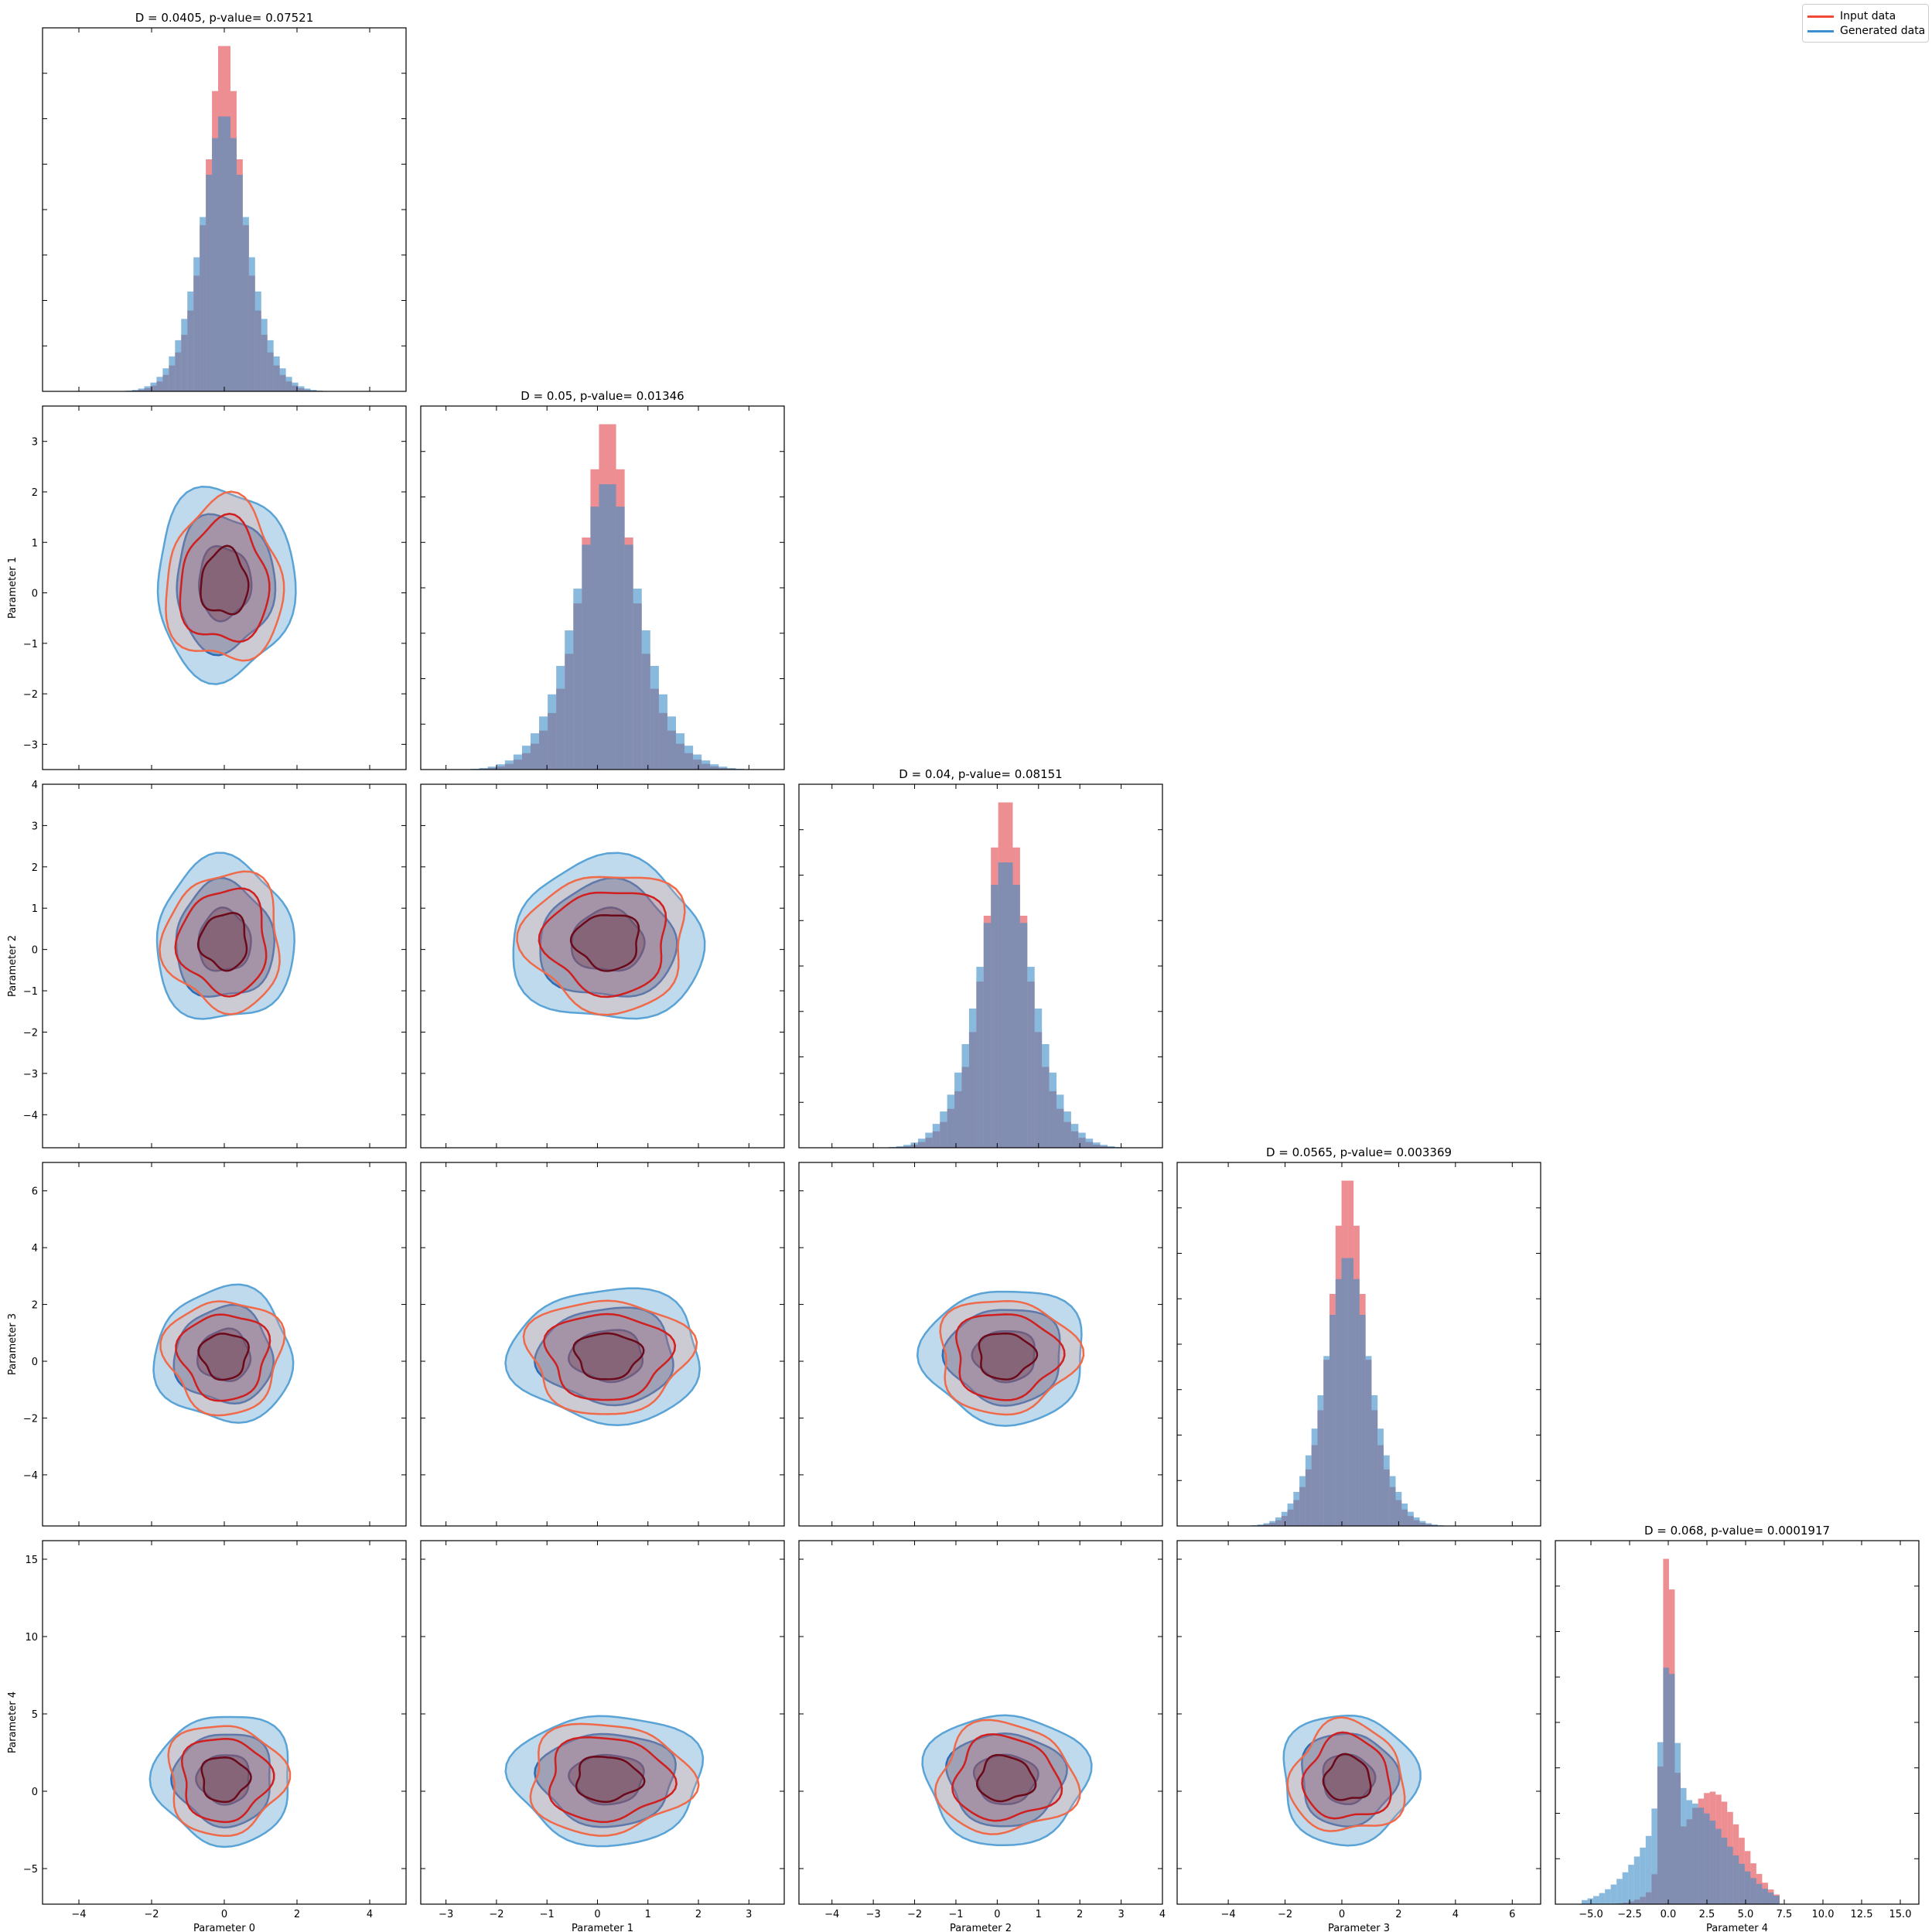 The width and height of the screenshot is (1932, 1932). I want to click on y-tick-label: −1, so click(30, 992).